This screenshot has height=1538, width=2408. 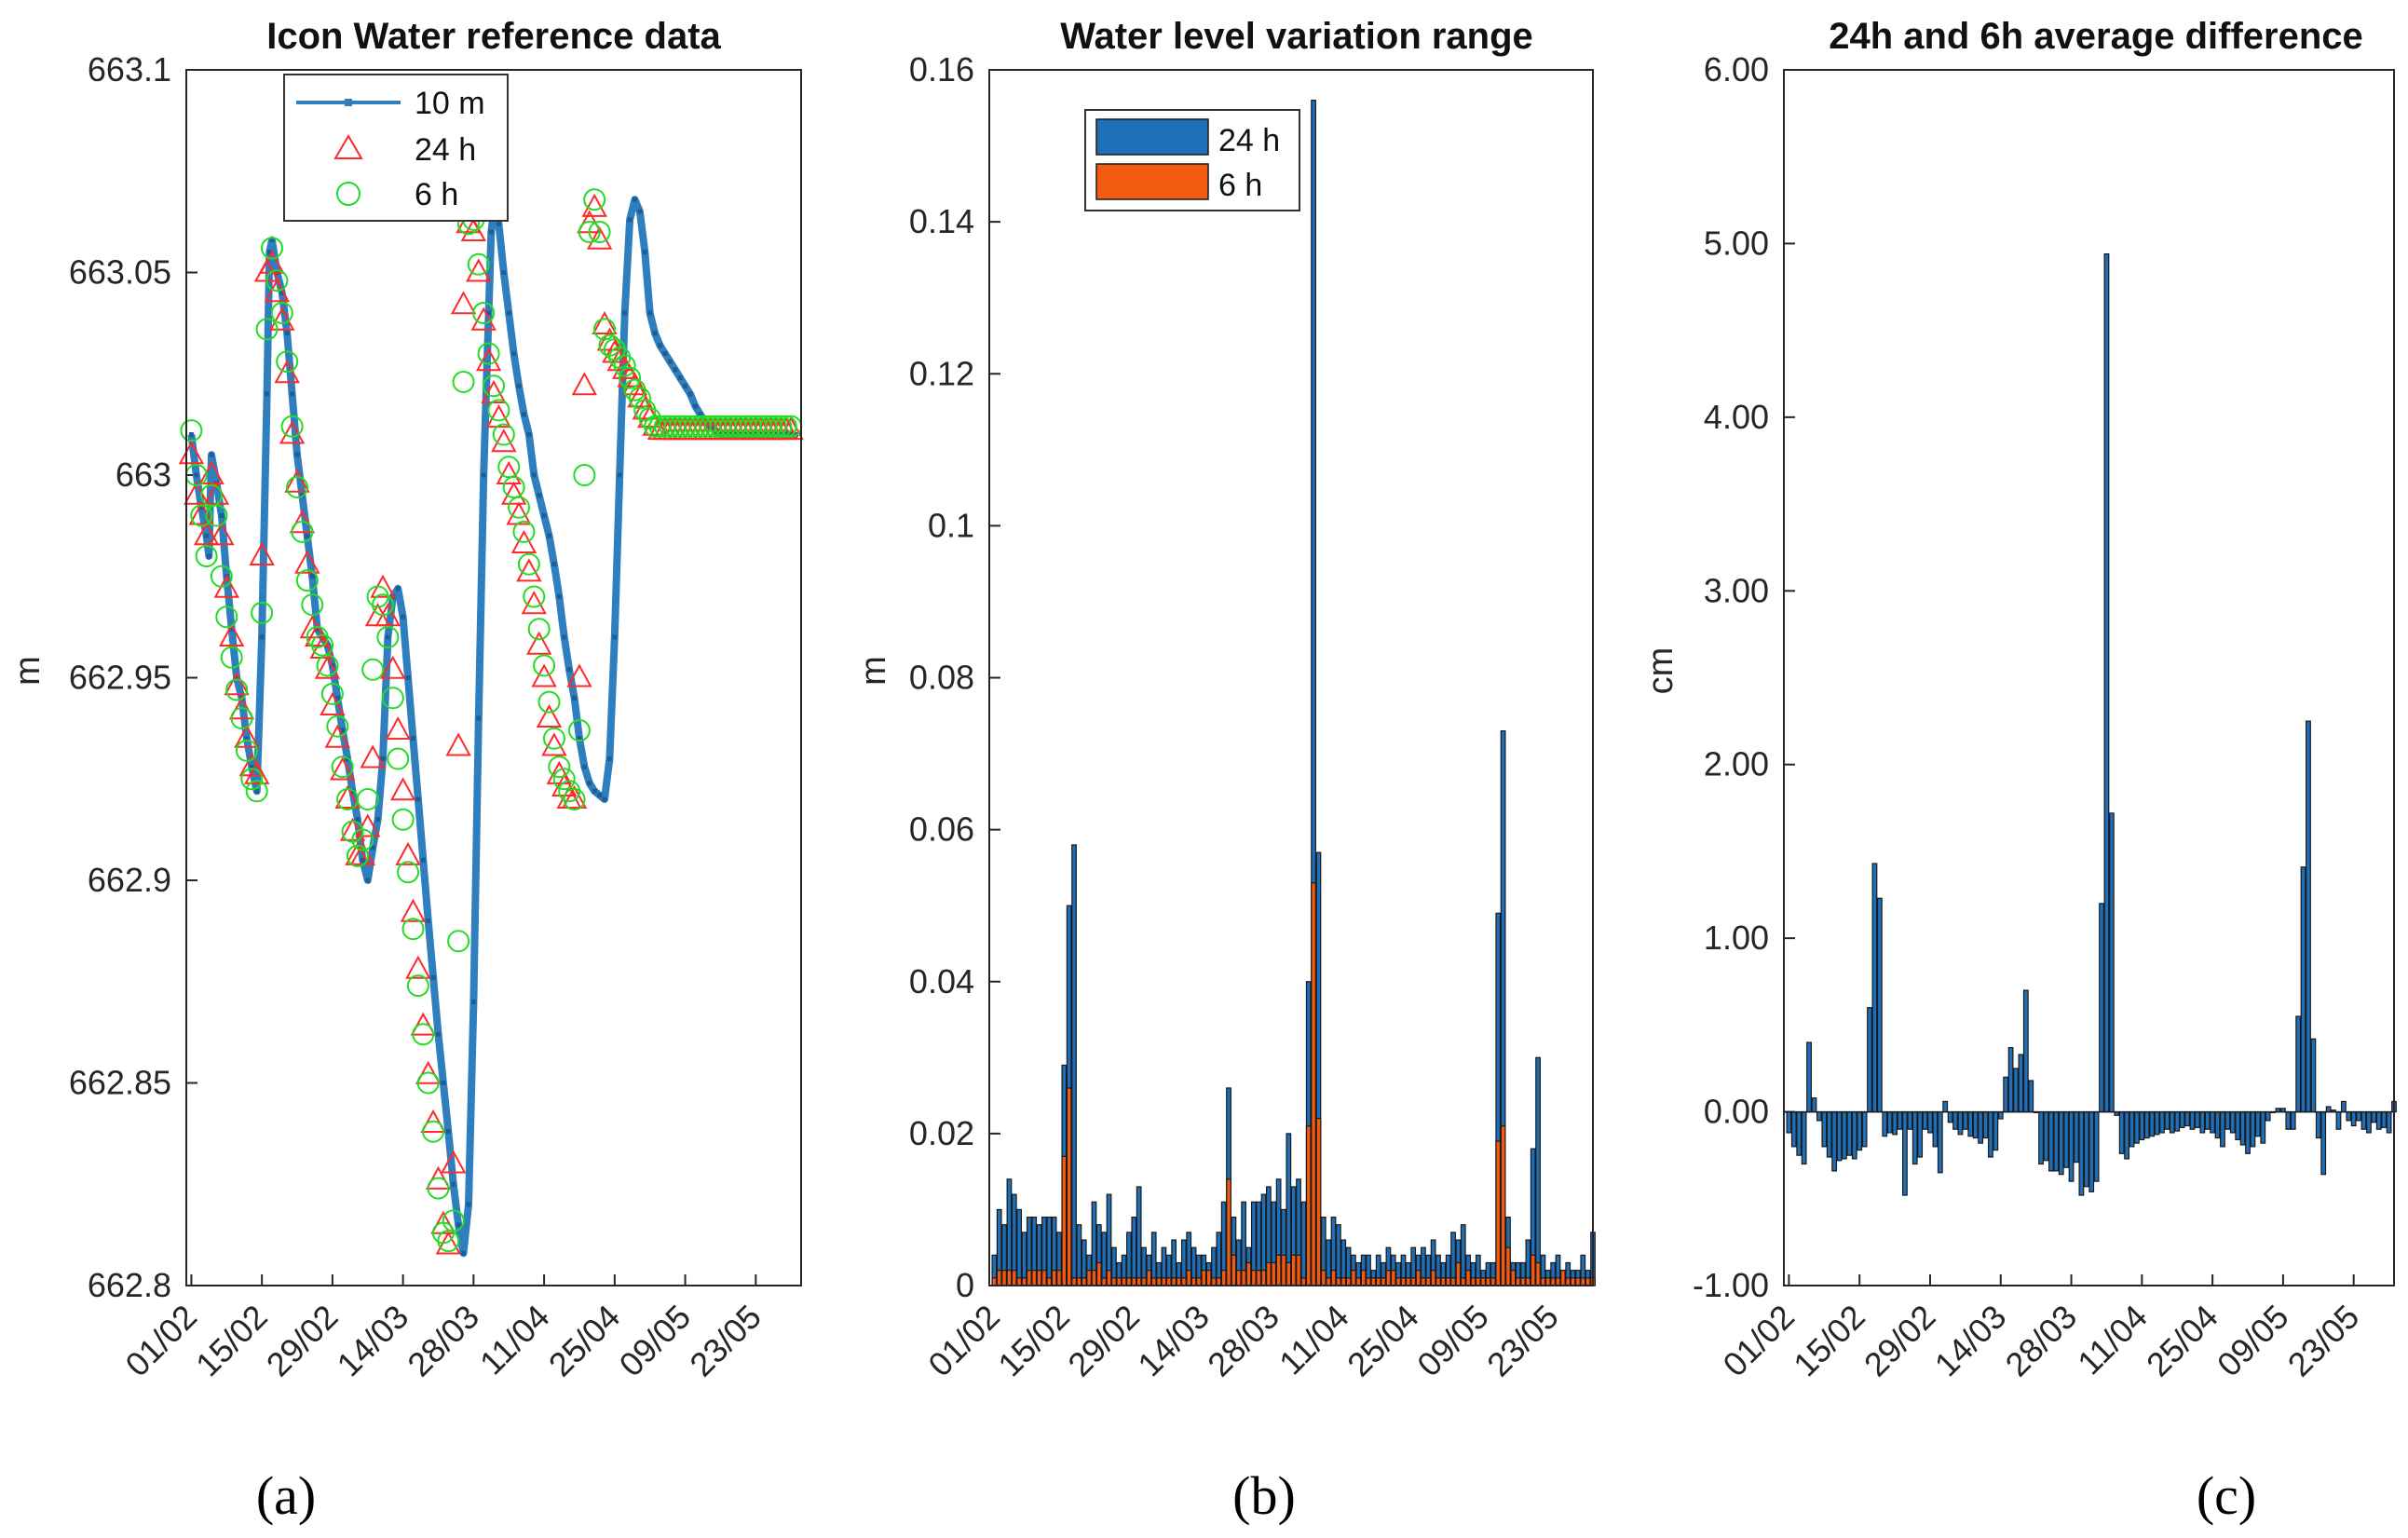 I want to click on bar-24h, so click(x=1009, y=1232).